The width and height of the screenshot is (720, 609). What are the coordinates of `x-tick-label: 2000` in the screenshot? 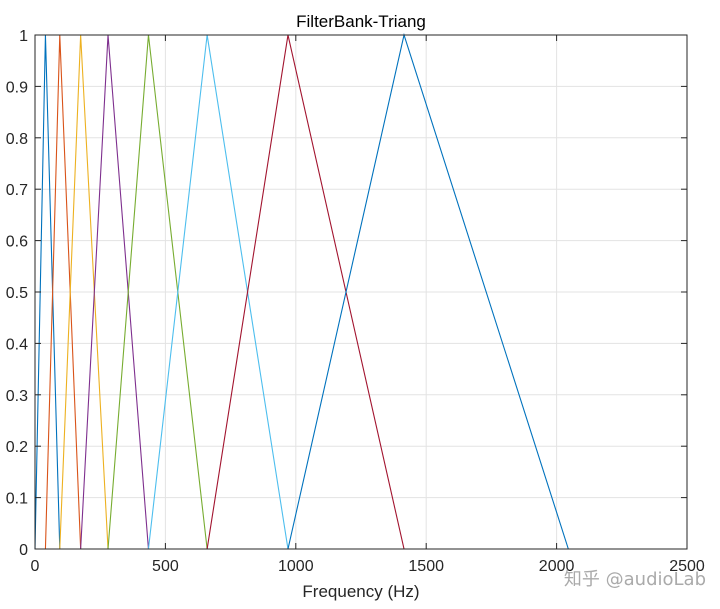 It's located at (557, 566).